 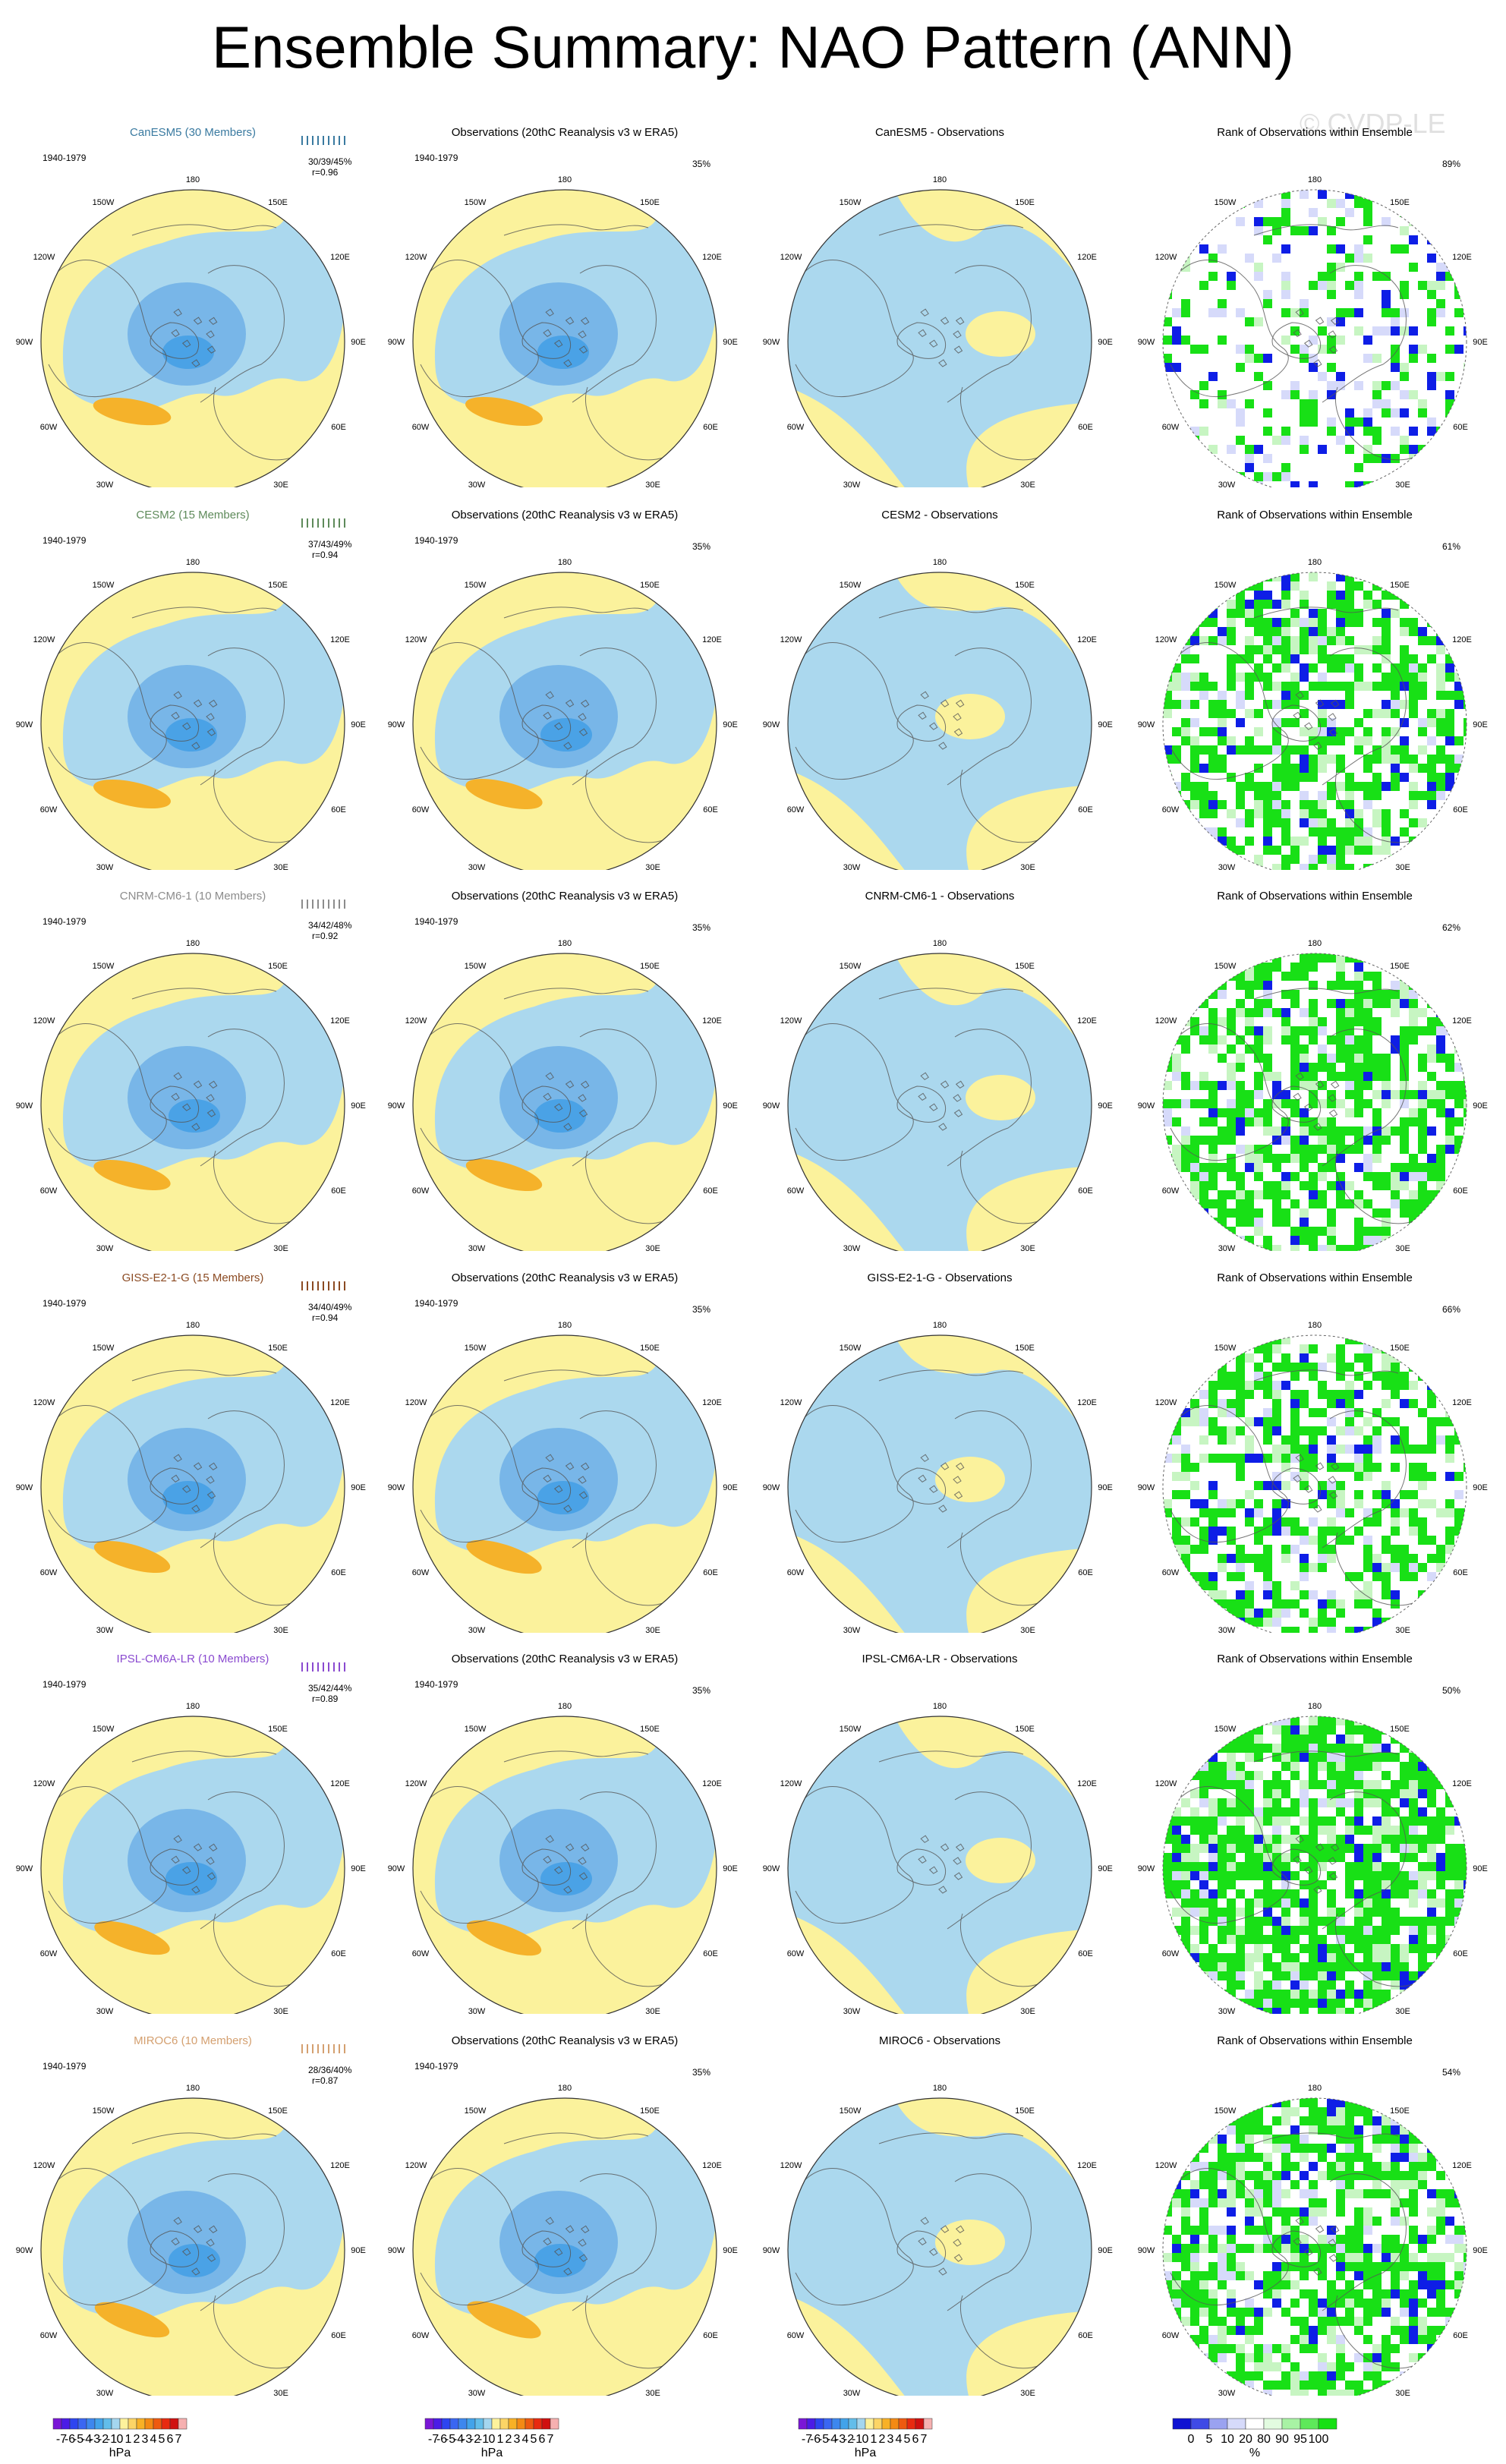 What do you see at coordinates (1402, 2011) in the screenshot?
I see `lon-label: 30E` at bounding box center [1402, 2011].